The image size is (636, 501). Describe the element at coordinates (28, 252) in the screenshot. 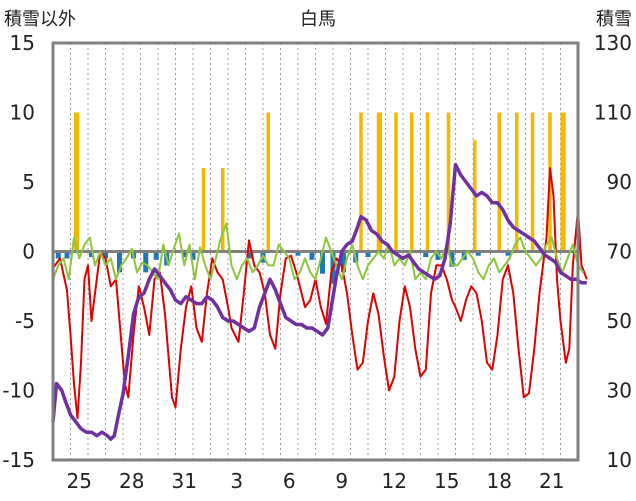

I see `left-tick-label: 0` at that location.